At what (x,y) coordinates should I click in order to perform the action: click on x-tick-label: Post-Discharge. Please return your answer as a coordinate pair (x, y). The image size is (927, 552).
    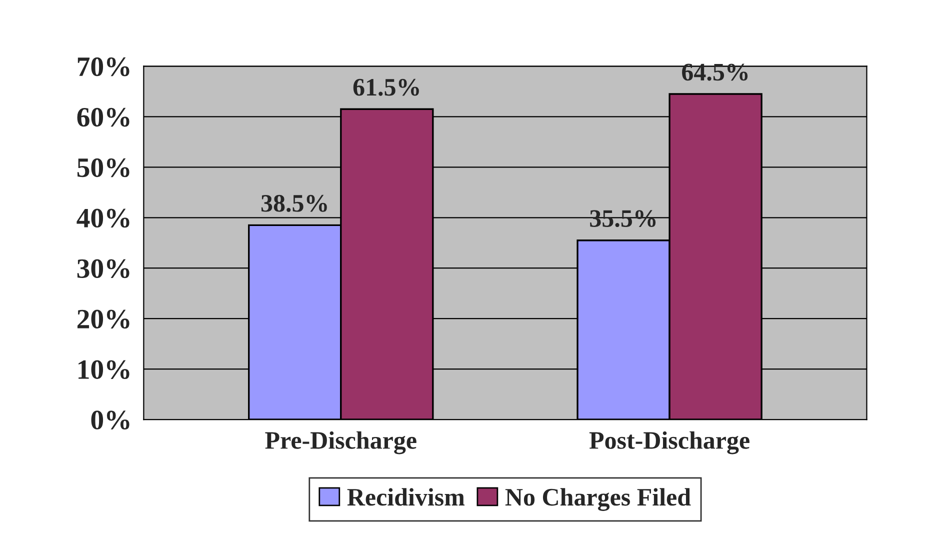
    Looking at the image, I should click on (669, 442).